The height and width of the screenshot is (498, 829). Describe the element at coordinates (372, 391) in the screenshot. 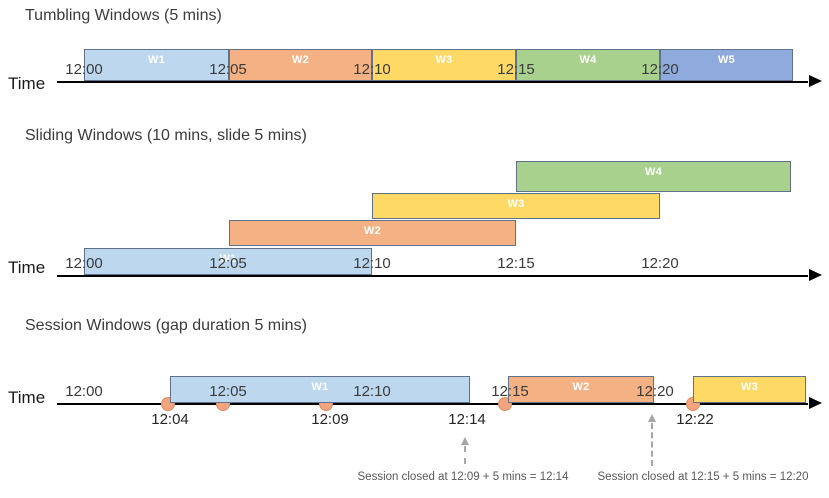

I see `tick-label-session-1210: 12:10` at that location.